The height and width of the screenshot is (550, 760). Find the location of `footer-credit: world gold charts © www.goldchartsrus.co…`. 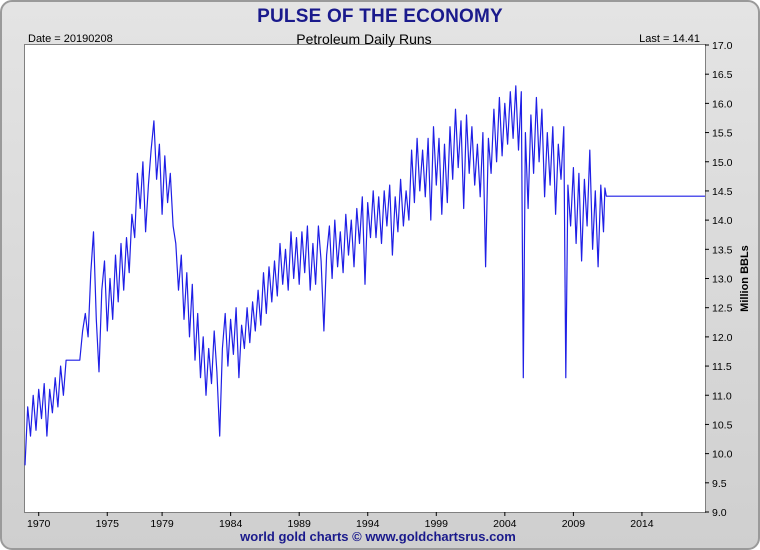

footer-credit: world gold charts © www.goldchartsrus.co… is located at coordinates (378, 536).